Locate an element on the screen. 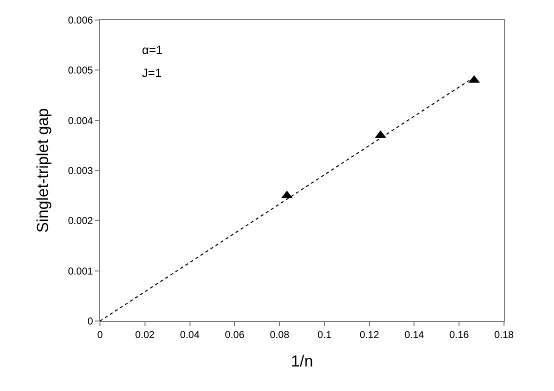  x-tick-label: 0.02 is located at coordinates (145, 335).